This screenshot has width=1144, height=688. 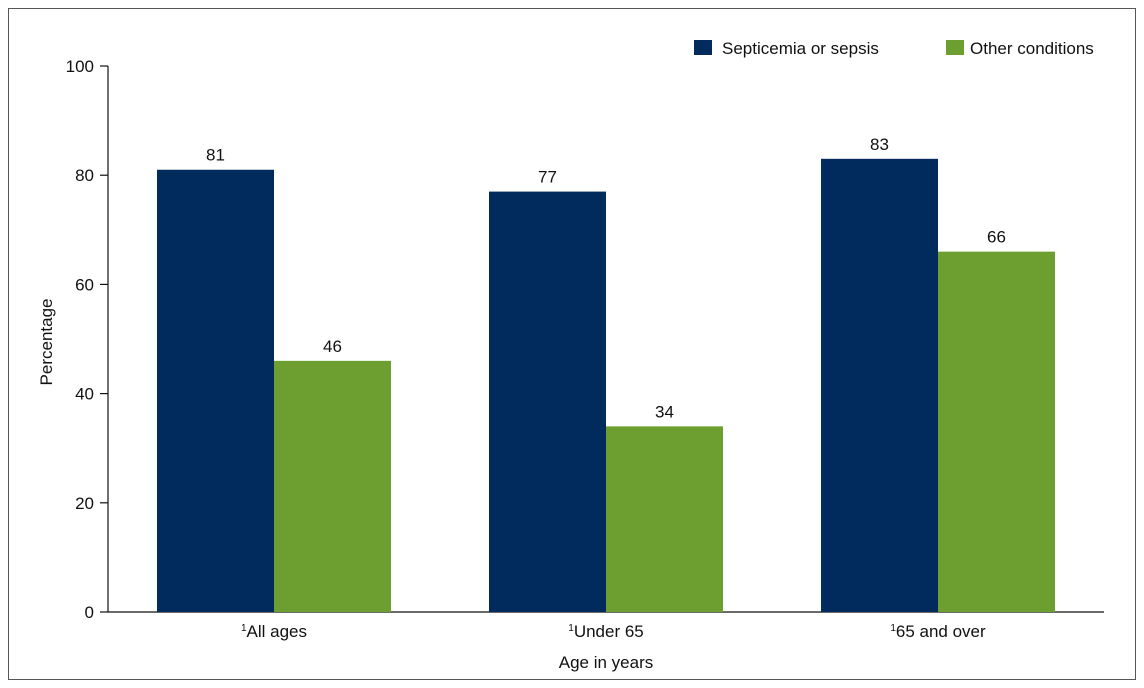 I want to click on y-tick-label: 60, so click(x=84, y=284).